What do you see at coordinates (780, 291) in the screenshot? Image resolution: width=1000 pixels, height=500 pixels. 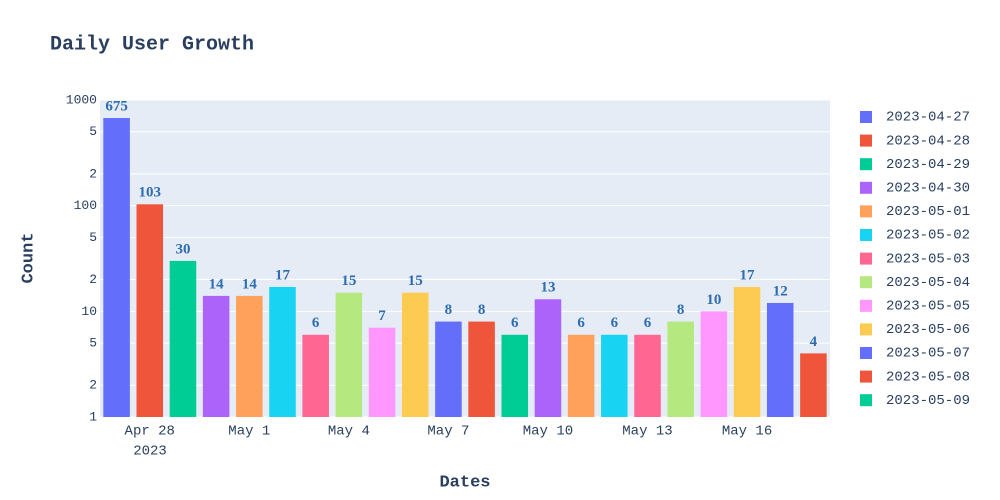 I see `value-label: 12` at bounding box center [780, 291].